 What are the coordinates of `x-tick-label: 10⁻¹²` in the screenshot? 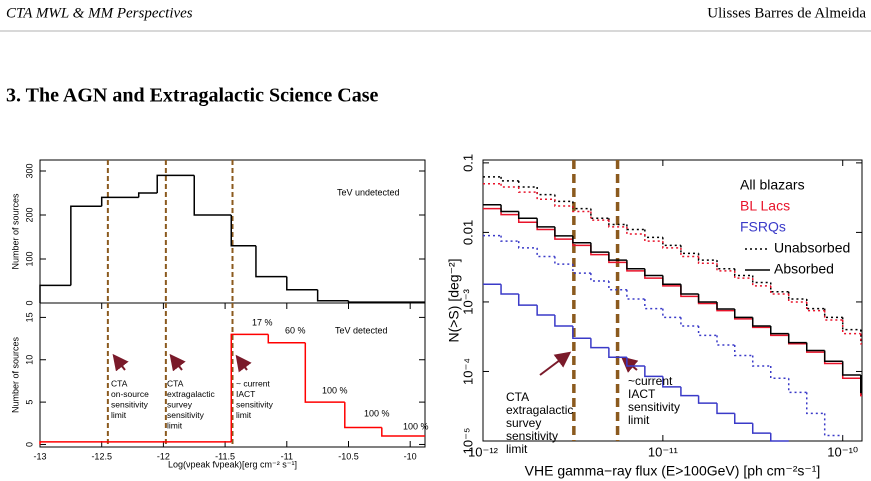 It's located at (483, 451).